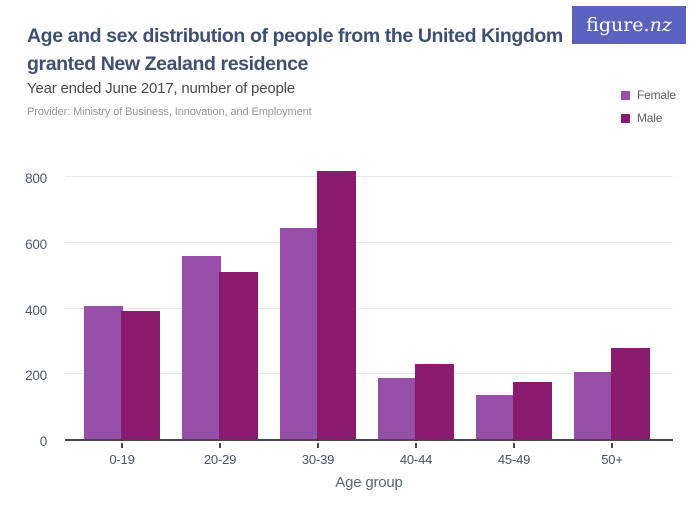 The width and height of the screenshot is (700, 525). I want to click on legend-label: Female, so click(656, 95).